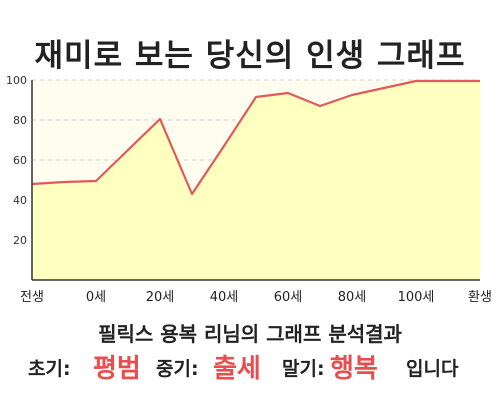 Image resolution: width=500 pixels, height=400 pixels. Describe the element at coordinates (20, 240) in the screenshot. I see `y-tick-label: 20` at that location.